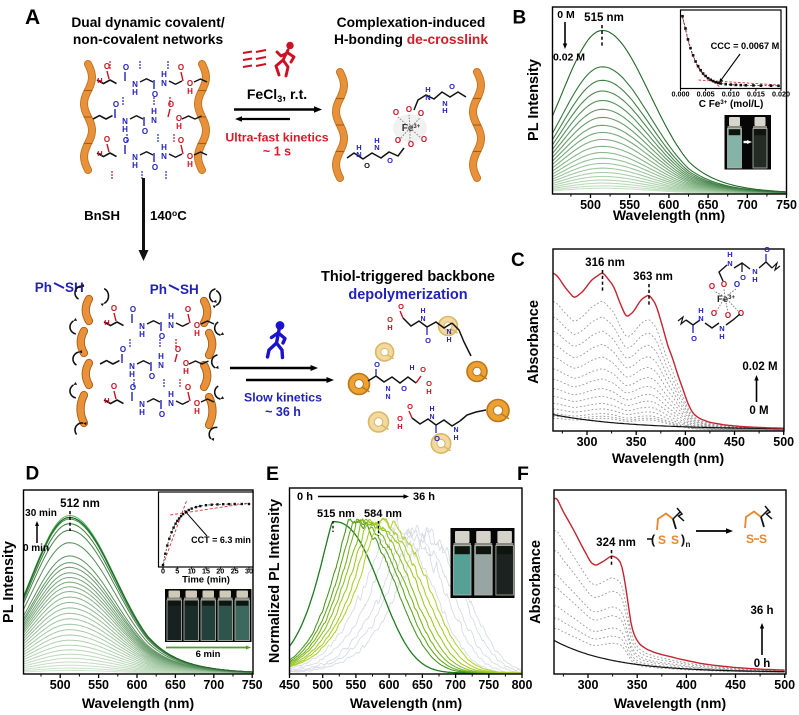  What do you see at coordinates (249, 571) in the screenshot?
I see `svg-text: 30` at bounding box center [249, 571].